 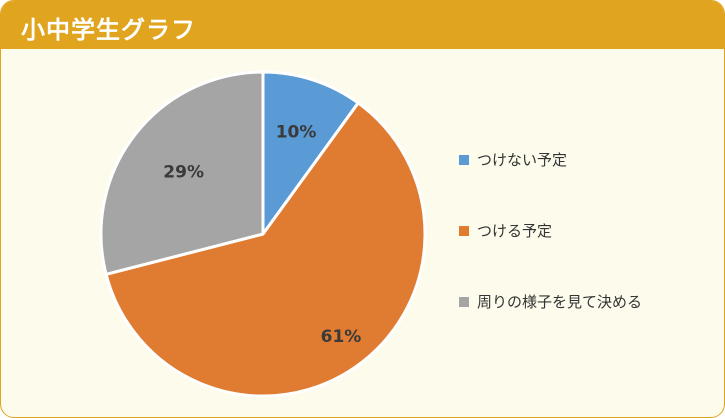 What do you see at coordinates (296, 132) in the screenshot?
I see `data-label: 10%` at bounding box center [296, 132].